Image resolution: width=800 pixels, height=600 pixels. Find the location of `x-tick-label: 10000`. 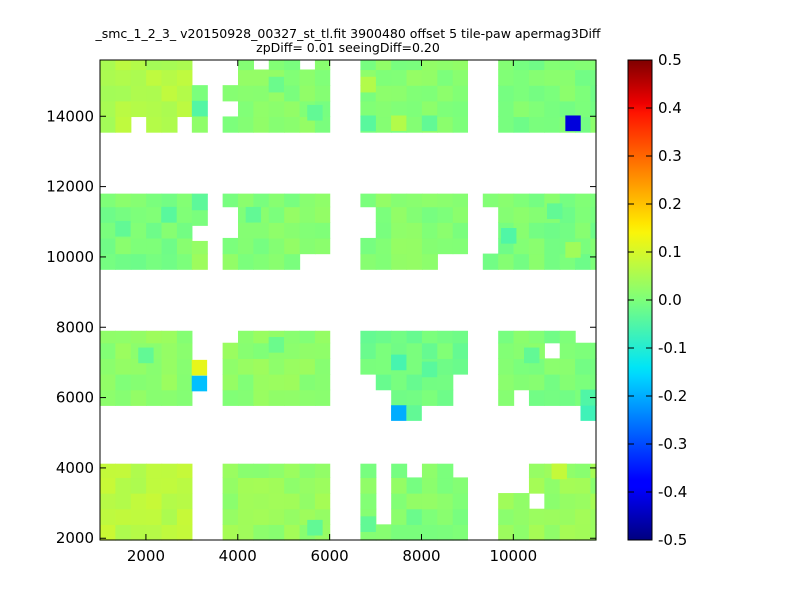

x-tick-label: 10000 is located at coordinates (513, 556).